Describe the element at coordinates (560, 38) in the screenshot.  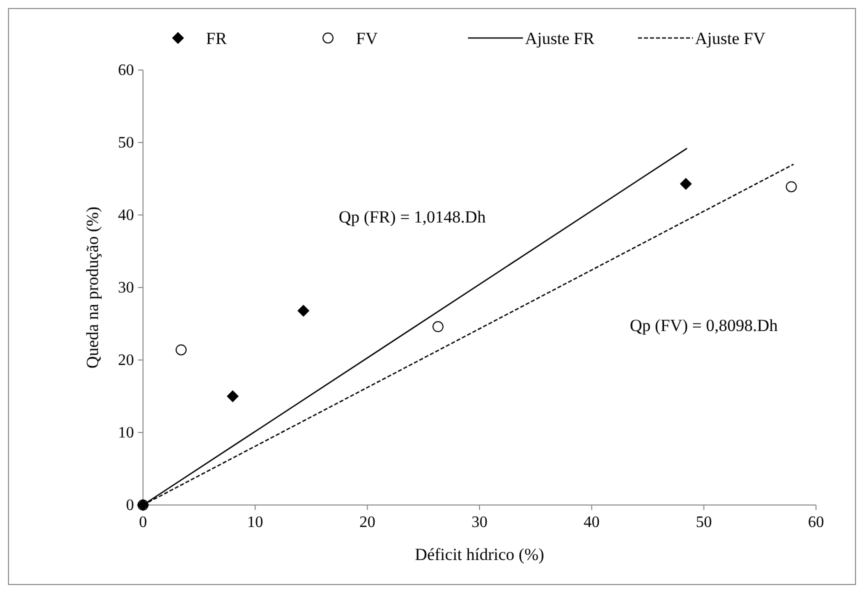
I see `legend-label: Ajuste FR` at that location.